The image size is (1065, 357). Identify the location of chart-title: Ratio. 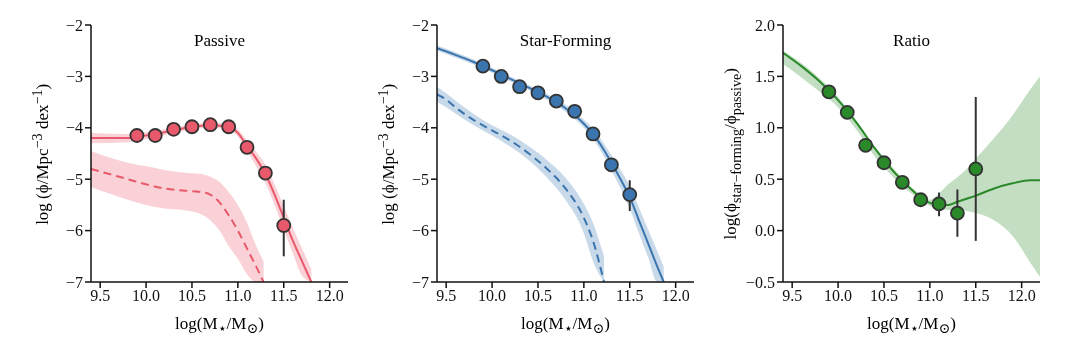
(911, 41).